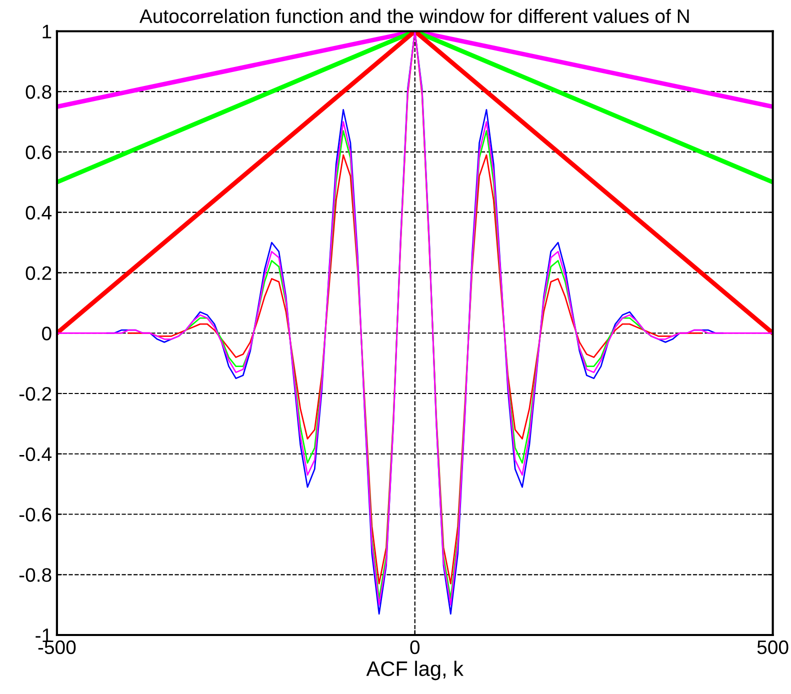 The width and height of the screenshot is (791, 694). Describe the element at coordinates (415, 647) in the screenshot. I see `x-tick-label: 0` at that location.